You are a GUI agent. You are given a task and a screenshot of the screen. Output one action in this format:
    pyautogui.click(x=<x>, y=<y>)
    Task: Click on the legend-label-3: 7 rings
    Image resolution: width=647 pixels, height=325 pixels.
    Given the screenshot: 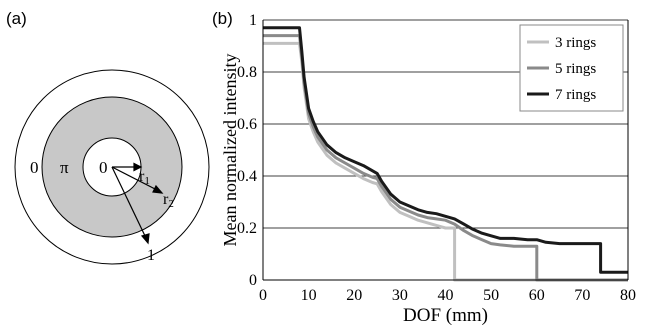 What is the action you would take?
    pyautogui.click(x=575, y=95)
    